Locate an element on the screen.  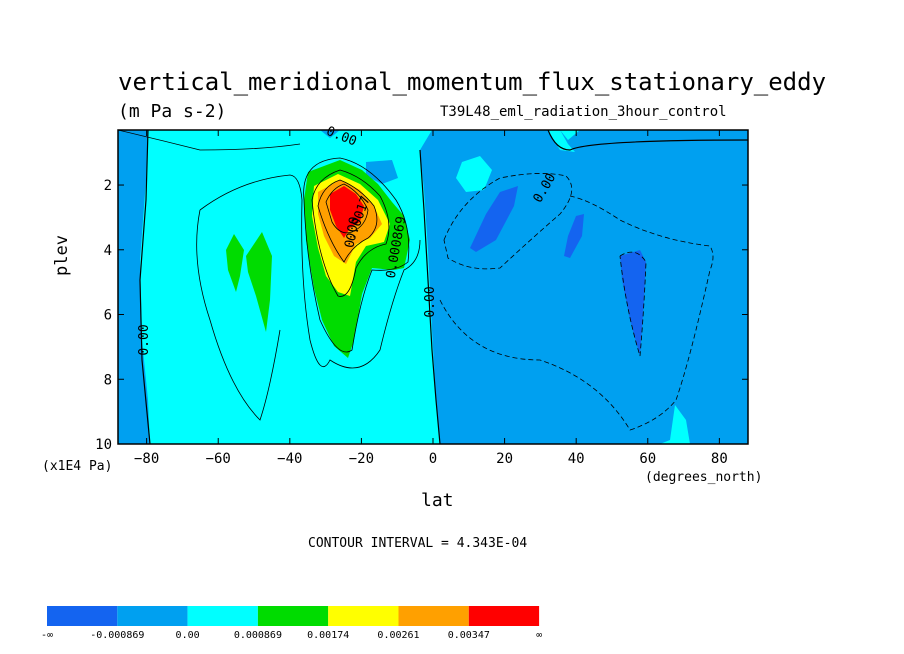
y-tick-label: 6 is located at coordinates (108, 316).